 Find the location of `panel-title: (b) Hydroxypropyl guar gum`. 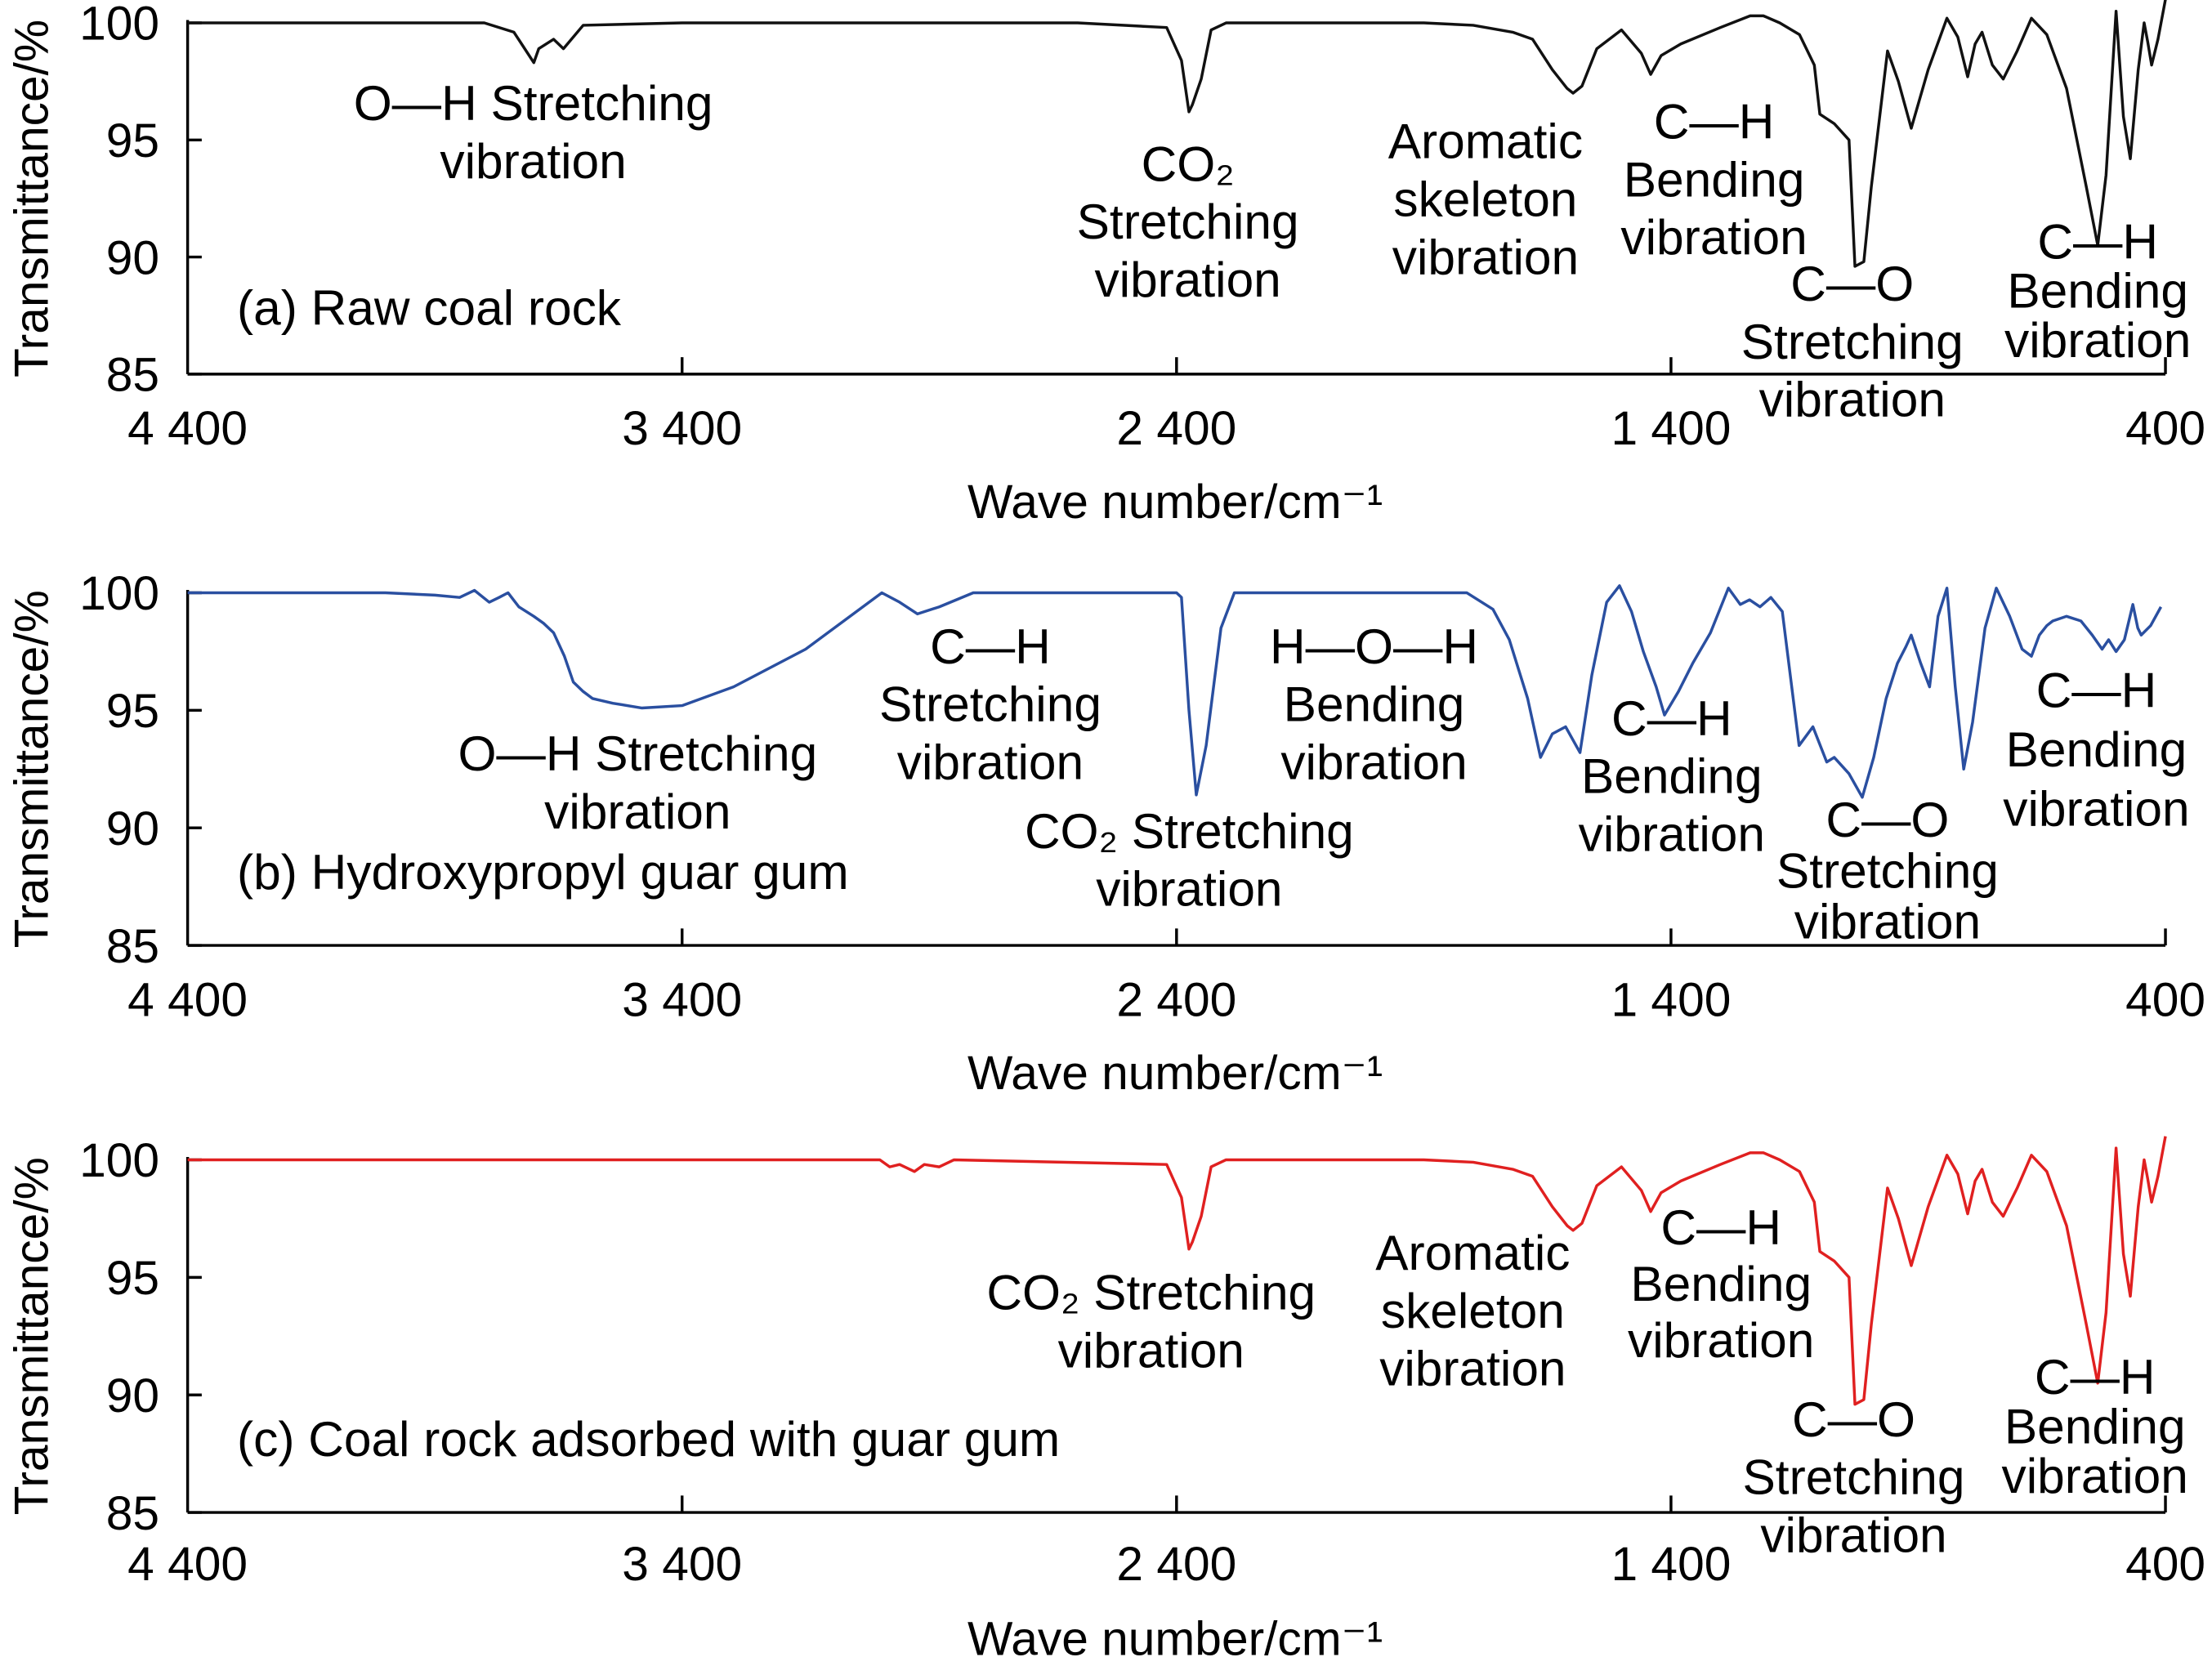

panel-title: (b) Hydroxypropyl guar gum is located at coordinates (543, 872).